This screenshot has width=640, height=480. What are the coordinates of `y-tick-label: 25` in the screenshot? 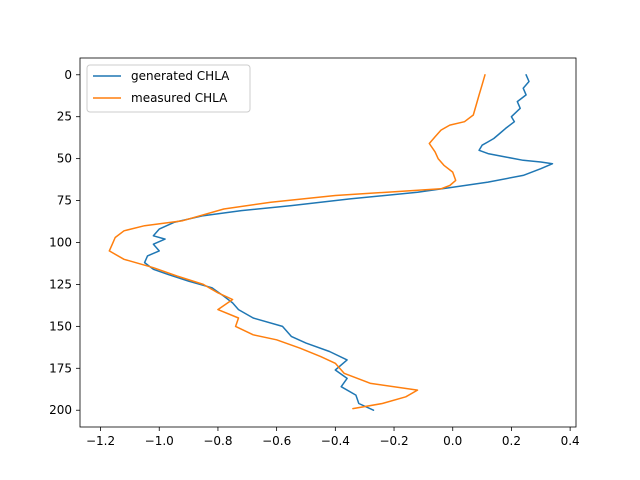 It's located at (64, 117).